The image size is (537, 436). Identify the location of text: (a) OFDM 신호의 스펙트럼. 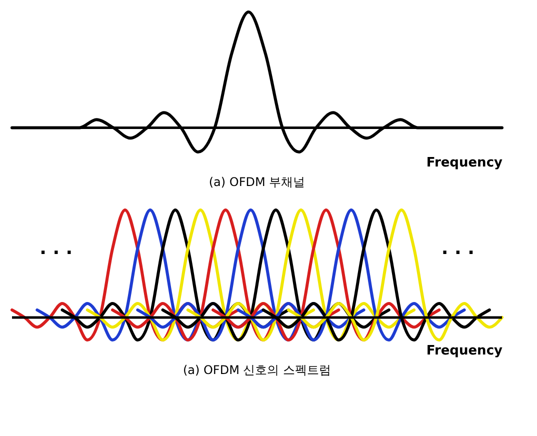
(257, 370).